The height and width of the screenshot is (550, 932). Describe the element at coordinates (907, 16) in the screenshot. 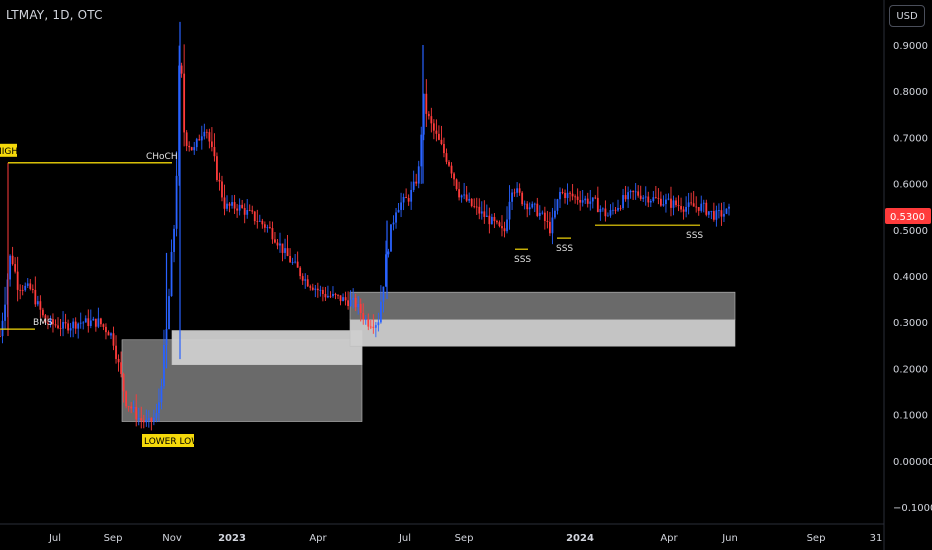

I see `currency-button: USD` at that location.